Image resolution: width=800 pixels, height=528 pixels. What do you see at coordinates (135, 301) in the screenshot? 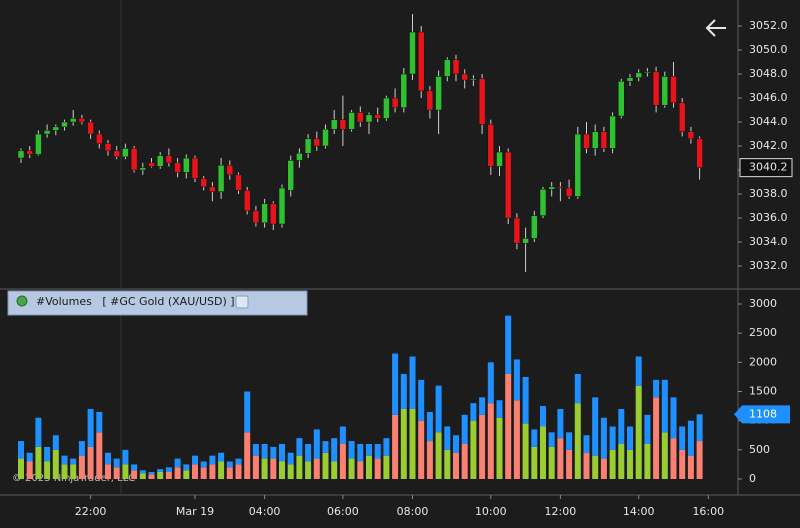
I see `indicator-label: #Volumes [ #GC Gold (XAU/USD) ]` at bounding box center [135, 301].